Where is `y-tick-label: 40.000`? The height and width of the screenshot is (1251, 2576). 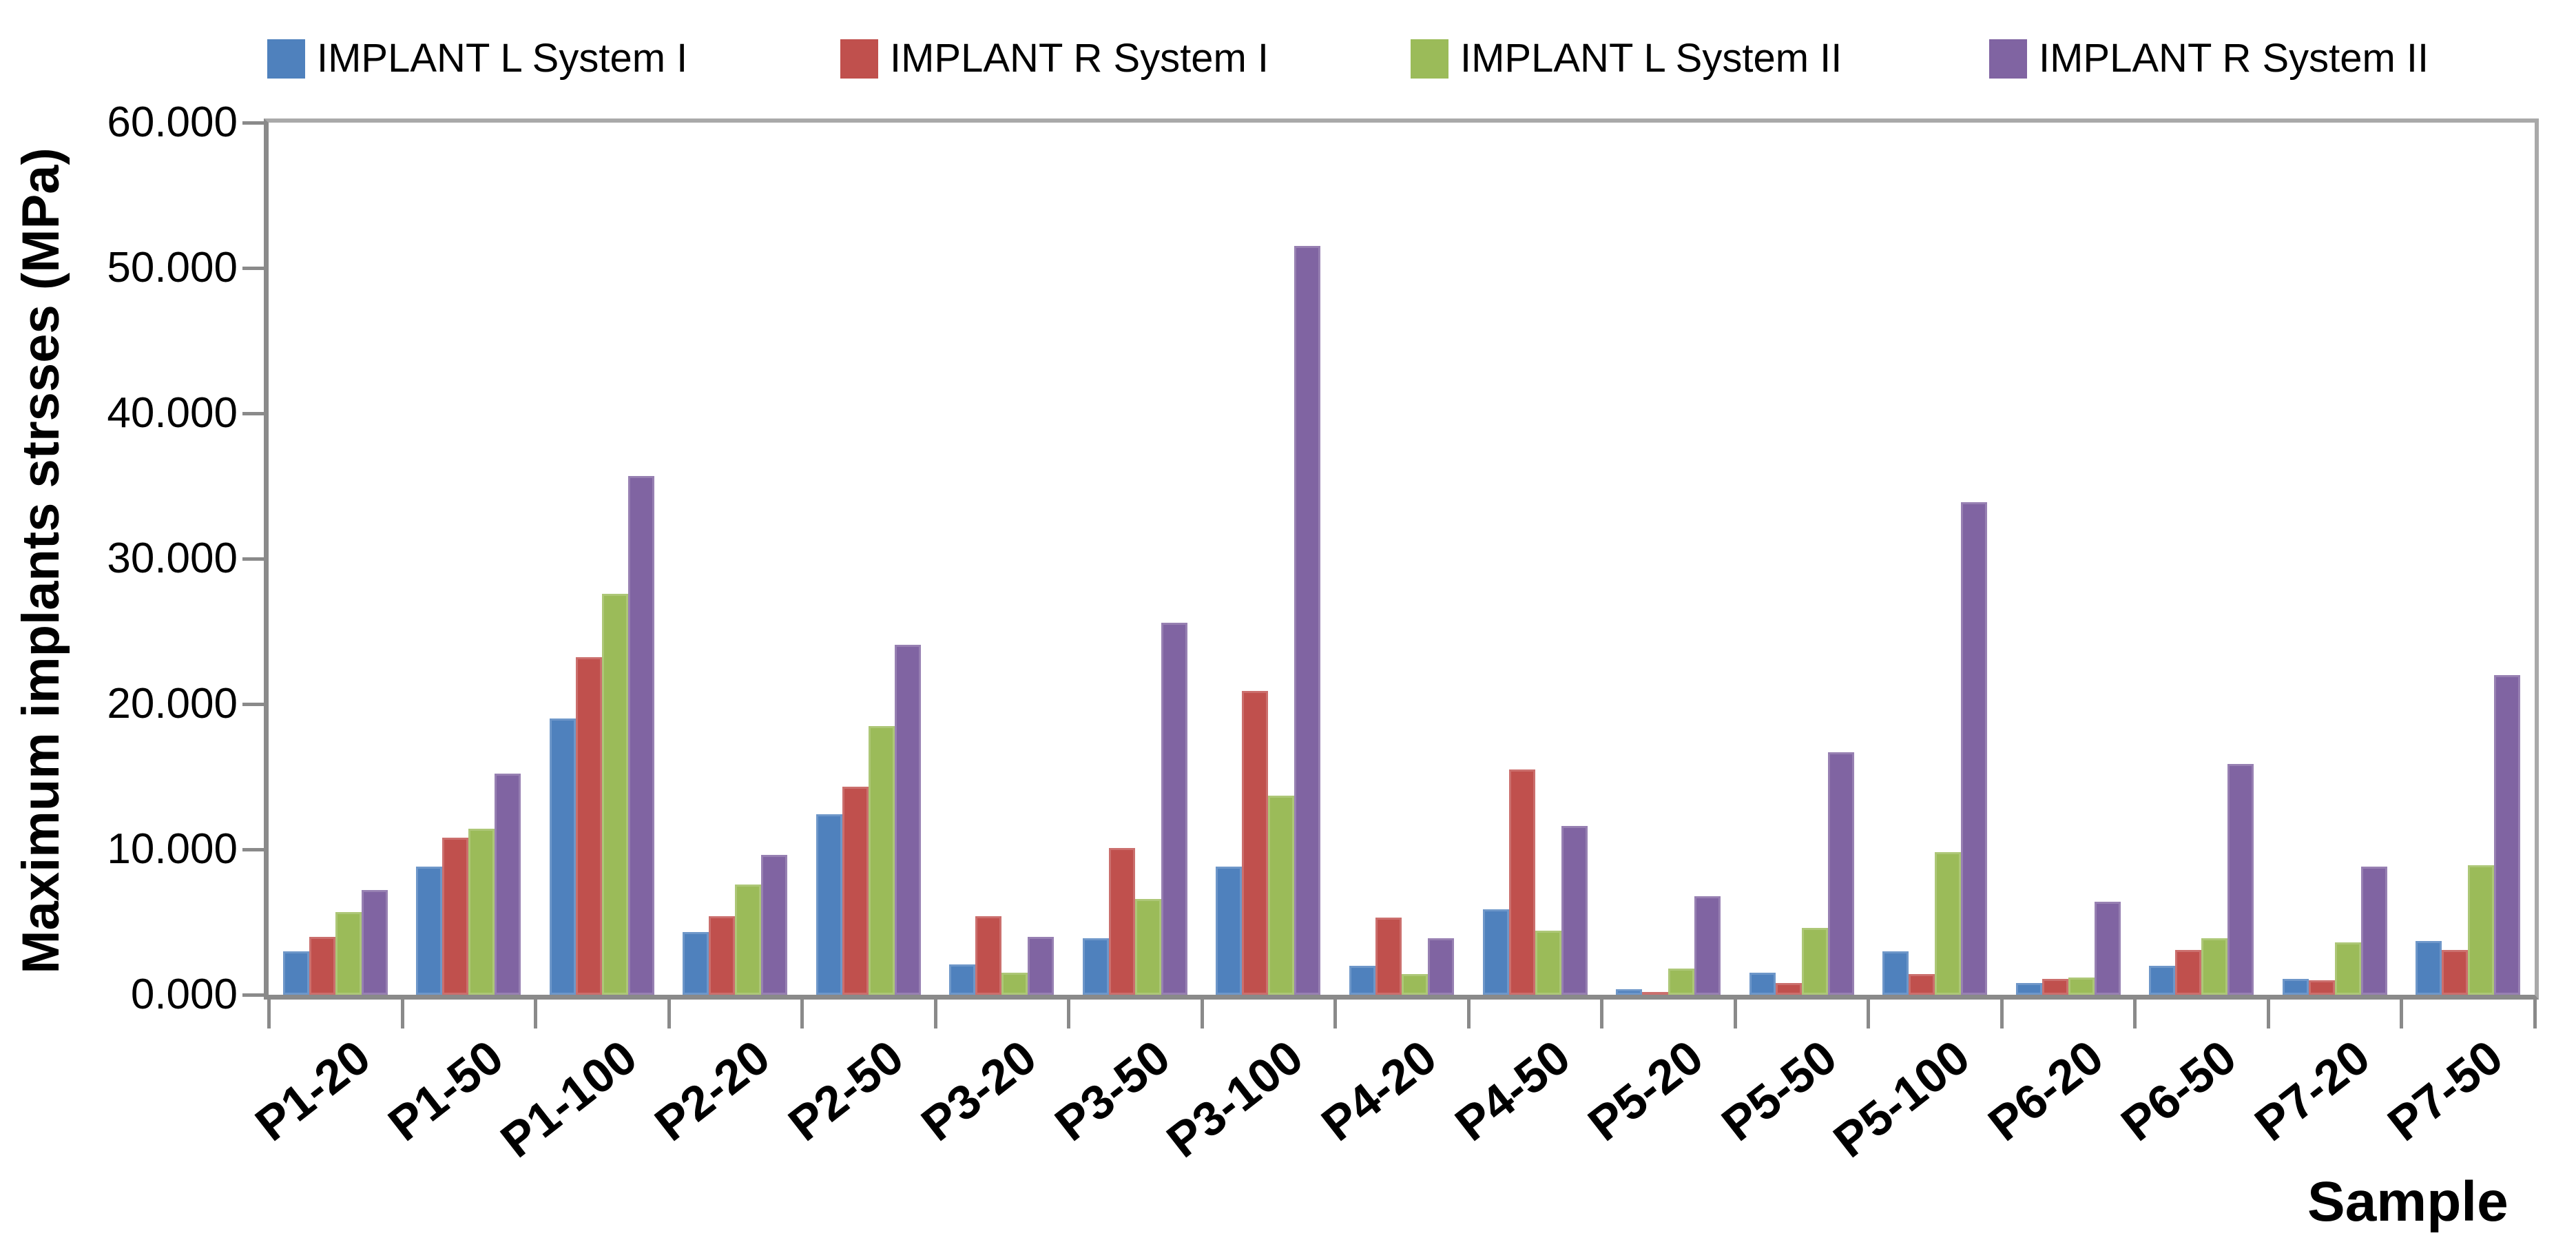 y-tick-label: 40.000 is located at coordinates (172, 413).